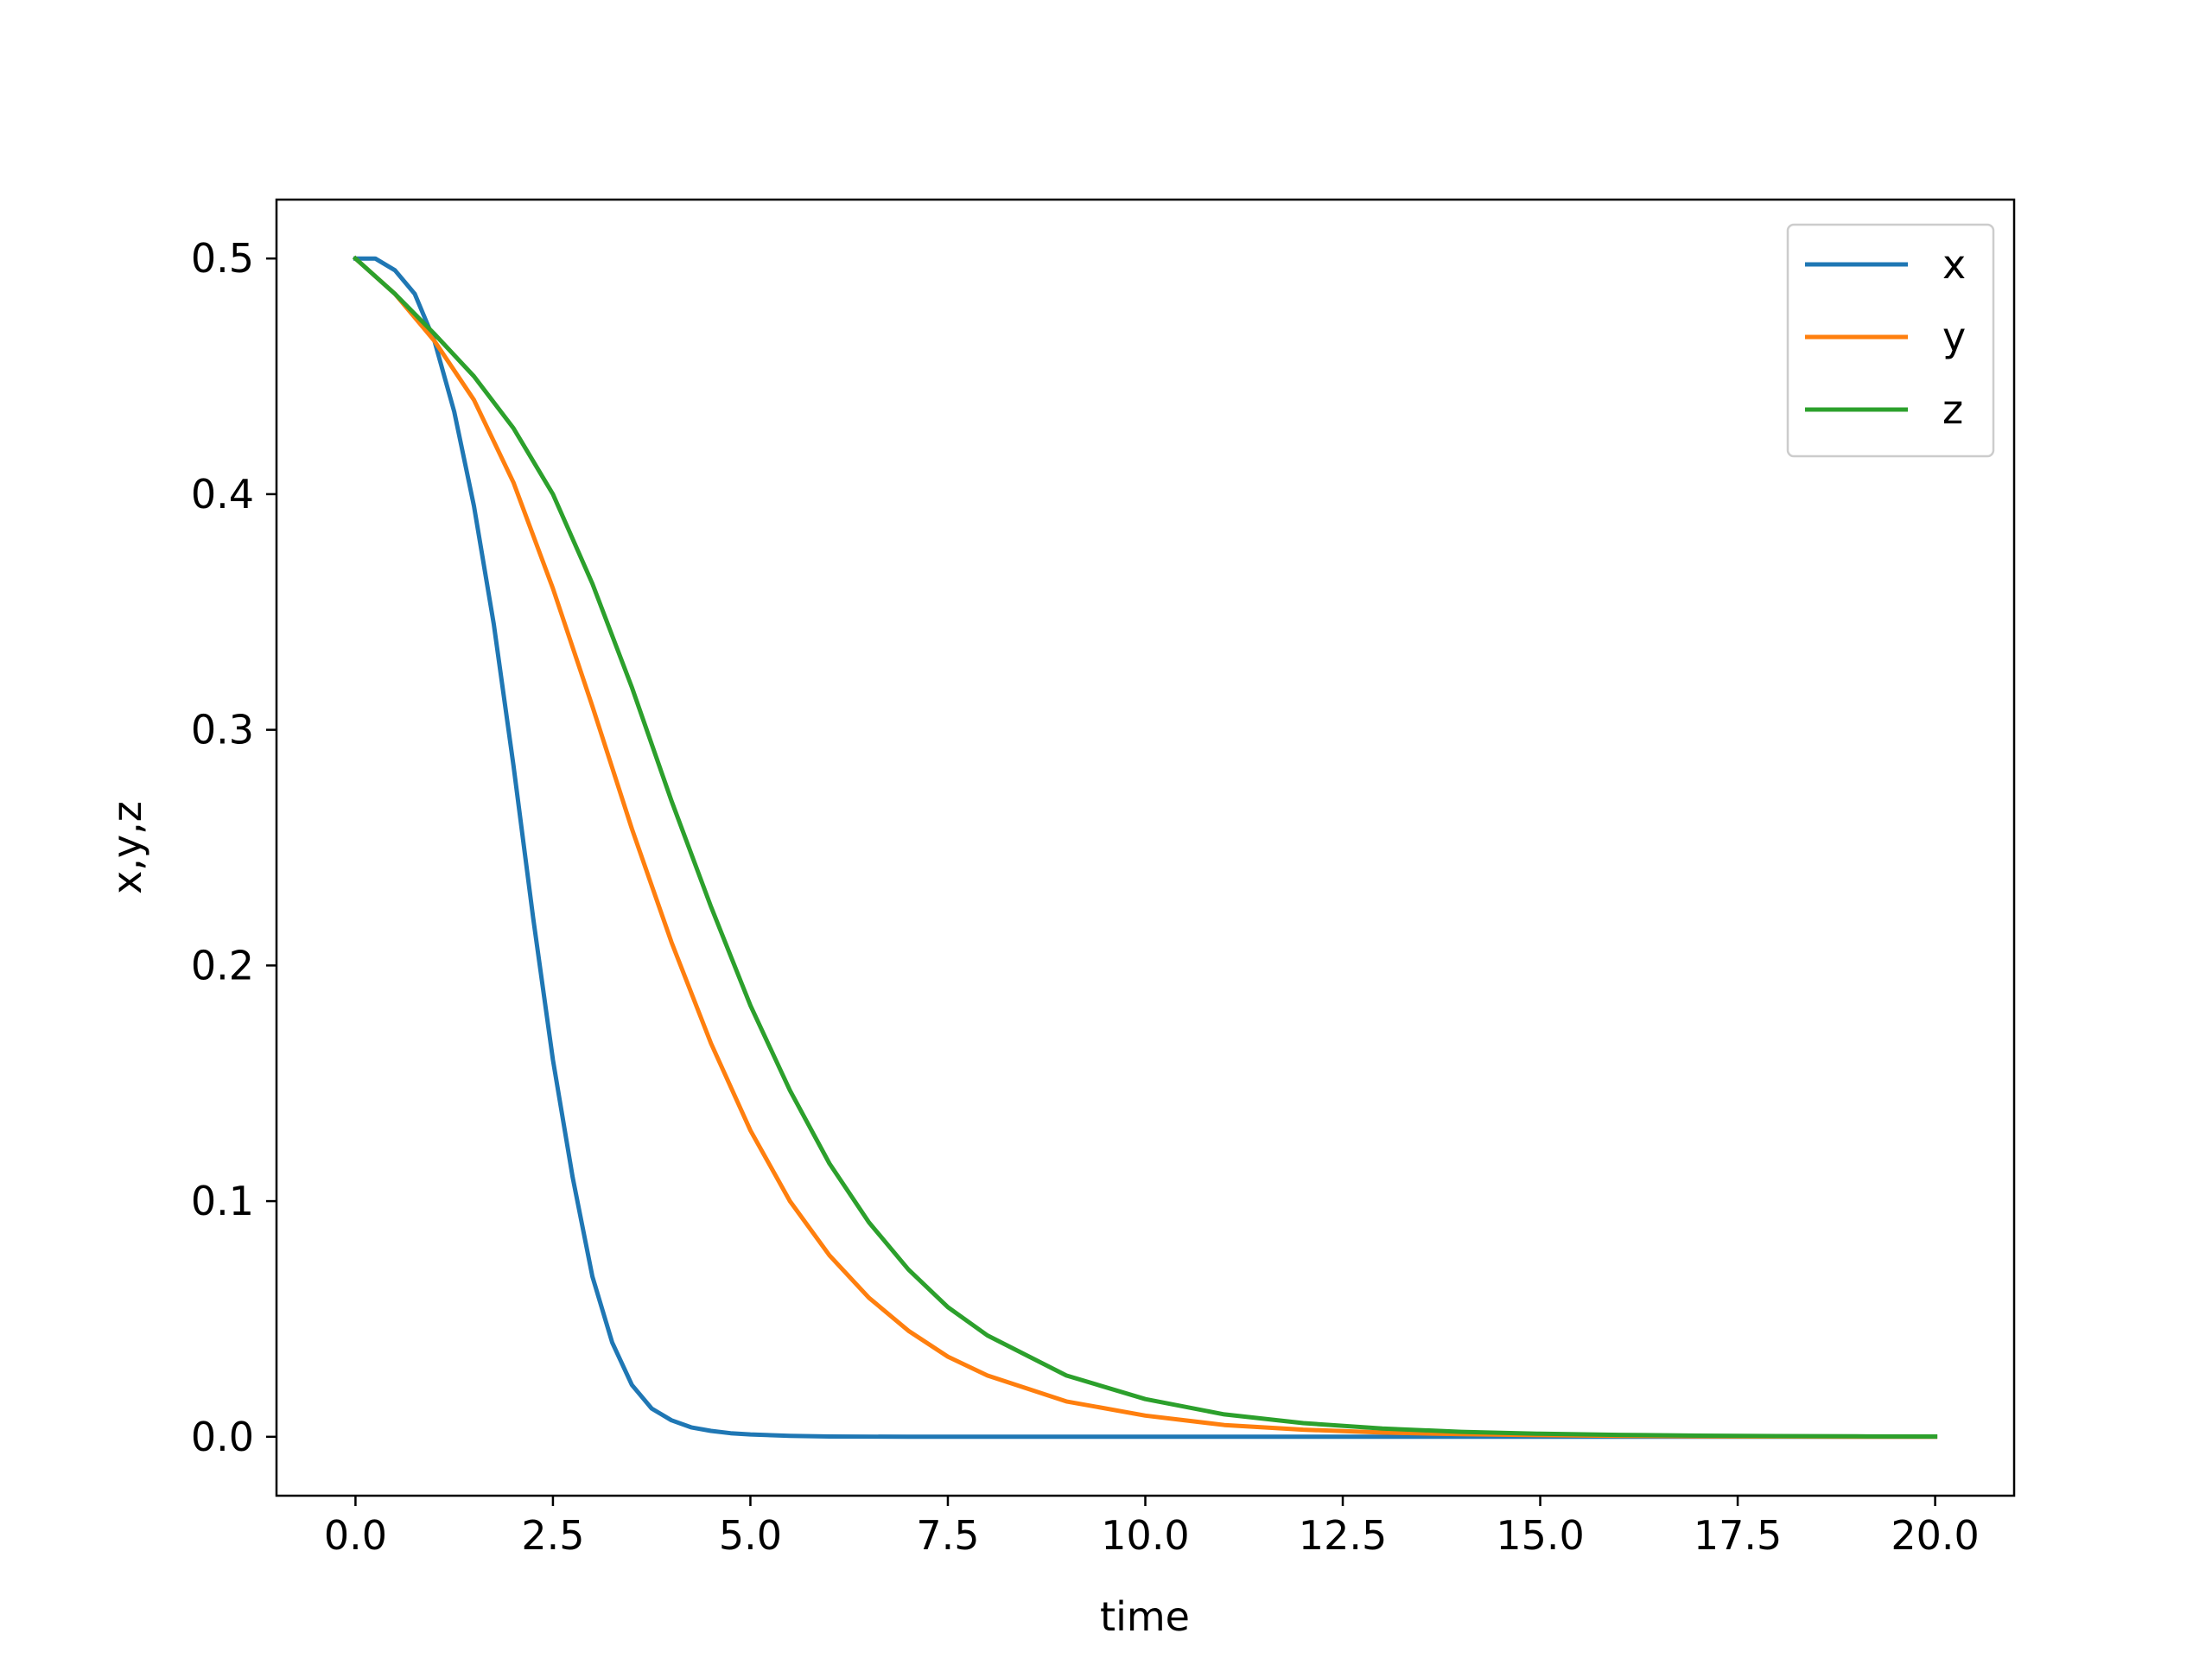 The width and height of the screenshot is (2212, 1659). Describe the element at coordinates (1952, 409) in the screenshot. I see `legend-label-z: z` at that location.